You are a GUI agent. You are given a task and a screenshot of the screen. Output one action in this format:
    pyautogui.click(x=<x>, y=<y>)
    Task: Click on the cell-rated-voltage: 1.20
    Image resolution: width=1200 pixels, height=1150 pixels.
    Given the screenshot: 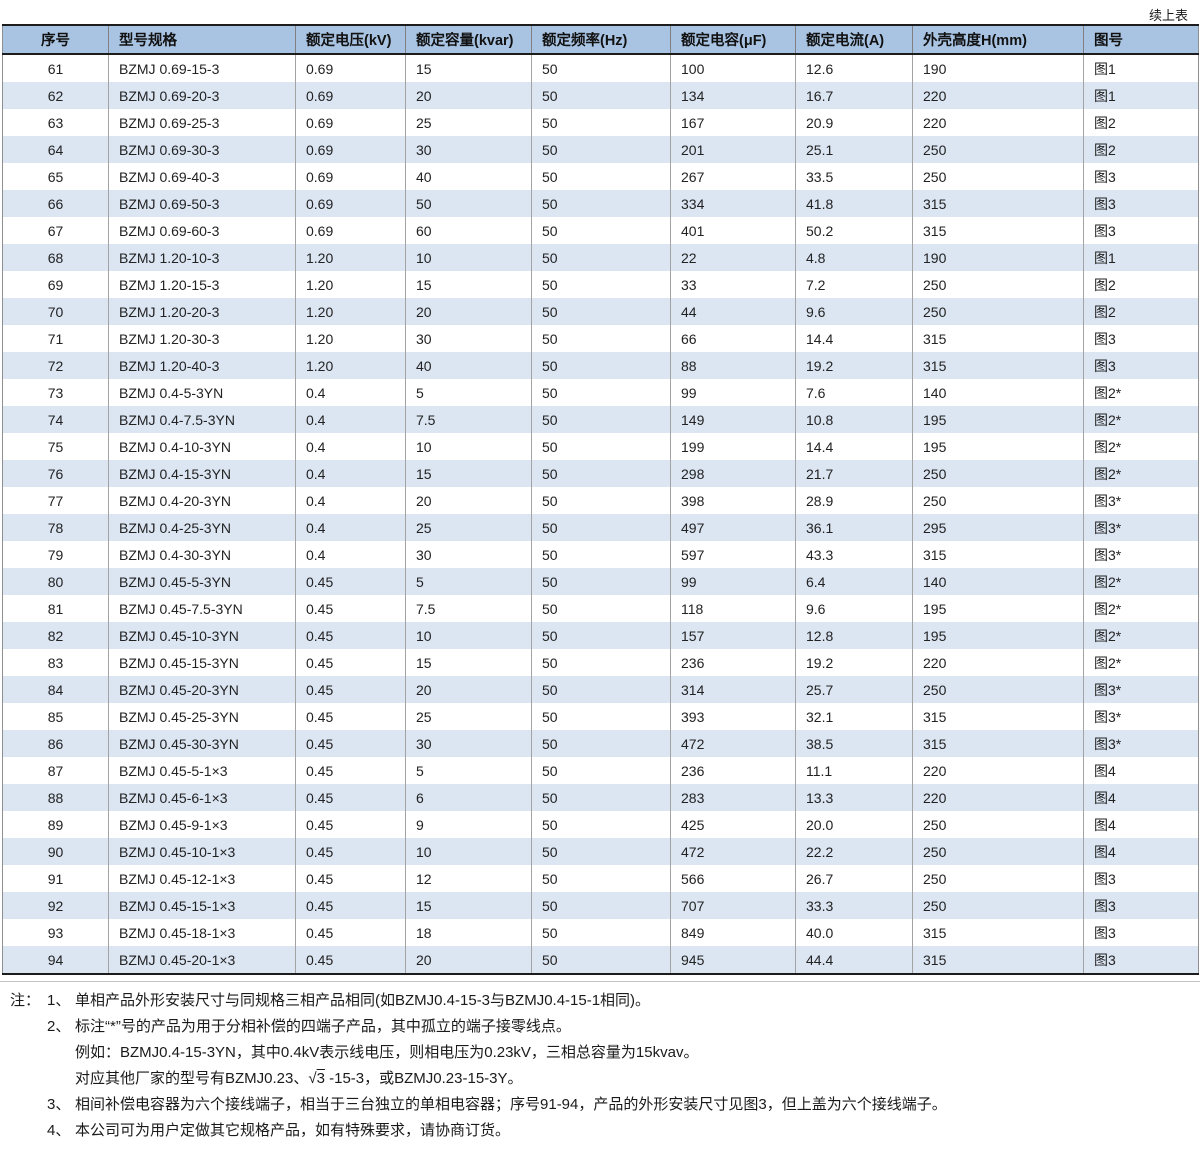 What is the action you would take?
    pyautogui.click(x=350, y=365)
    